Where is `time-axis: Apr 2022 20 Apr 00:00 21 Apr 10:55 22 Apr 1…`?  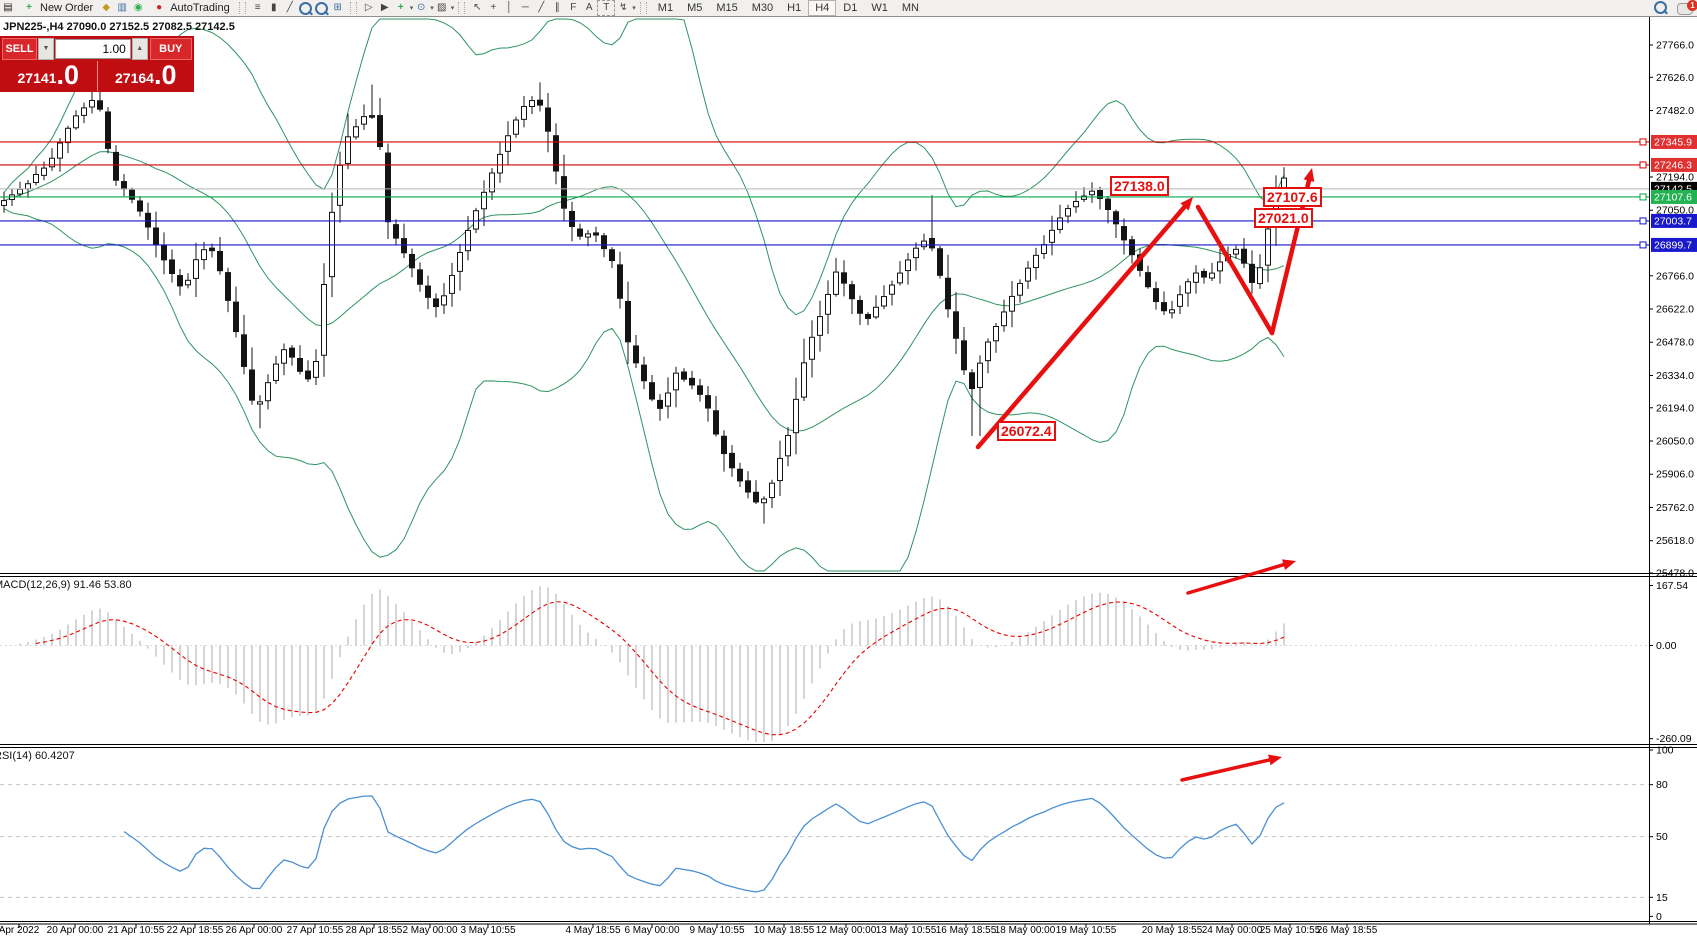
time-axis: Apr 2022 20 Apr 00:00 21 Apr 10:55 22 Apr 1… is located at coordinates (689, 929).